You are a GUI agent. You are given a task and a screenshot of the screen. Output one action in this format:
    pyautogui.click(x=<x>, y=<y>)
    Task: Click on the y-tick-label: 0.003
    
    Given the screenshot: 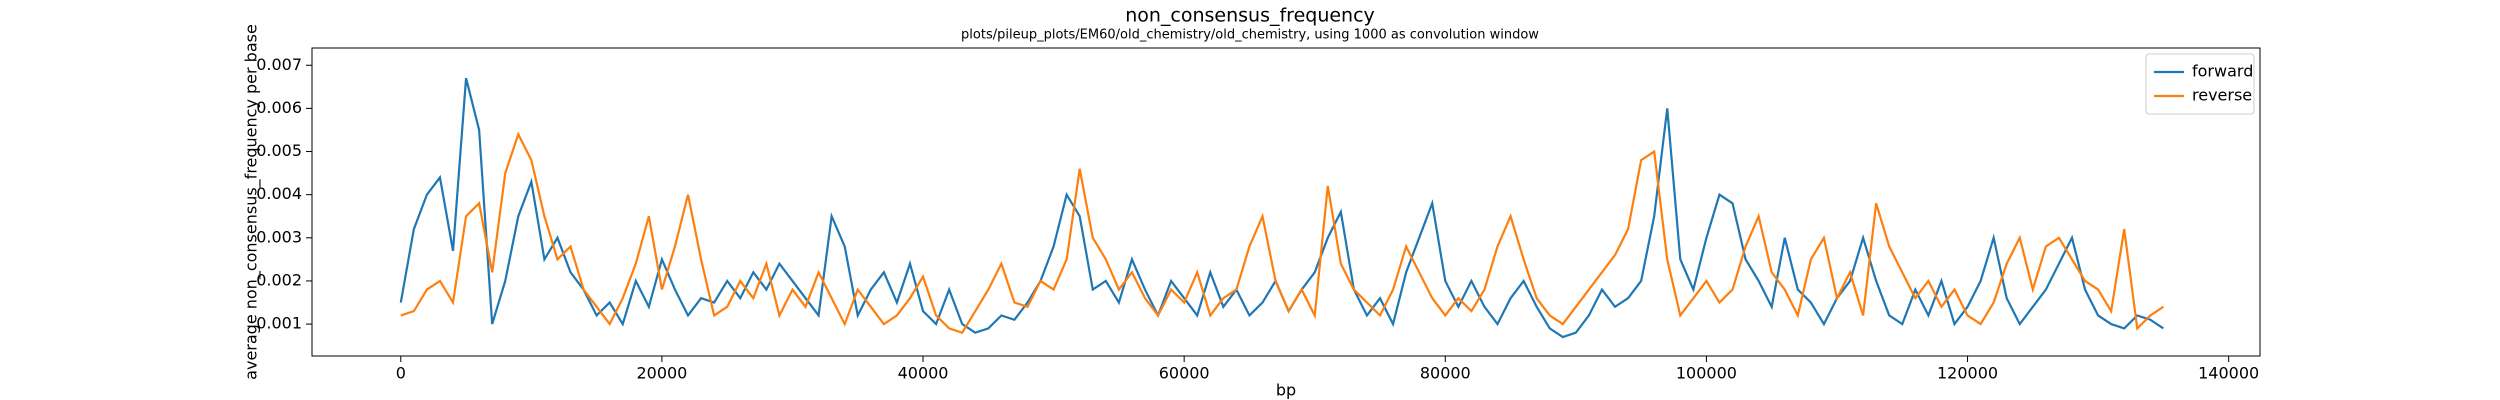 What is the action you would take?
    pyautogui.click(x=279, y=236)
    